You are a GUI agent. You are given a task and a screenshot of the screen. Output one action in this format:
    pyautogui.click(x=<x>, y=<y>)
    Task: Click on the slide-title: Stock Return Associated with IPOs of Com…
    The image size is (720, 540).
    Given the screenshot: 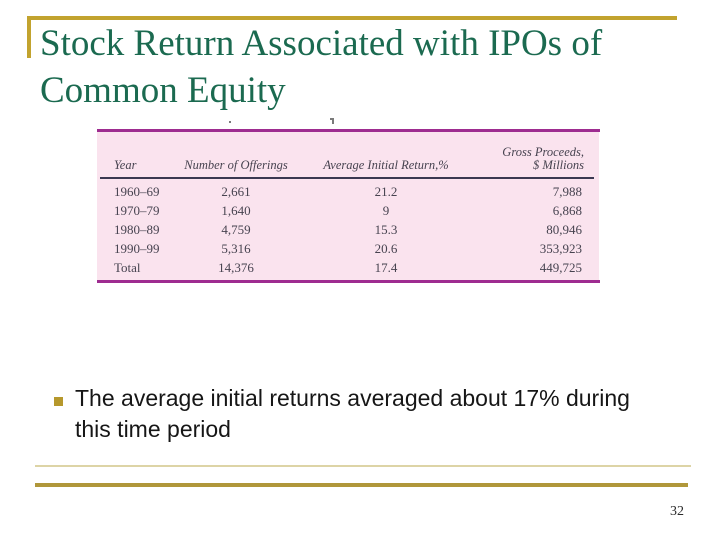 What is the action you would take?
    pyautogui.click(x=321, y=67)
    